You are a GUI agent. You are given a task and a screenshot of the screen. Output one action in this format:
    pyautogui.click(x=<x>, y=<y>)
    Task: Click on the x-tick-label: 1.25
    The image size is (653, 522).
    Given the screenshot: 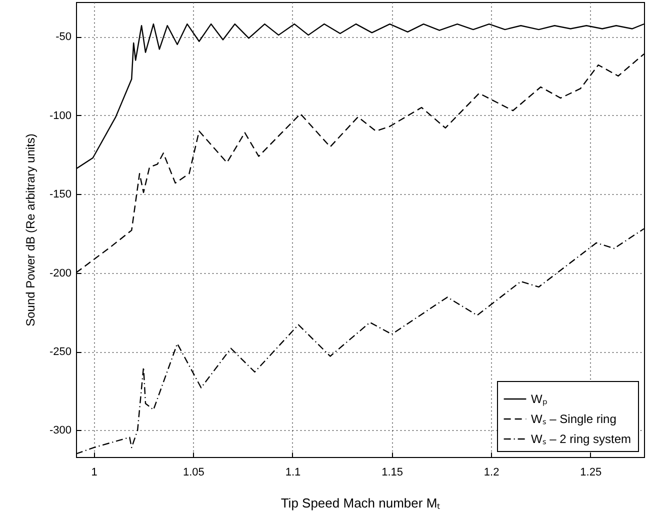 What is the action you would take?
    pyautogui.click(x=591, y=472)
    